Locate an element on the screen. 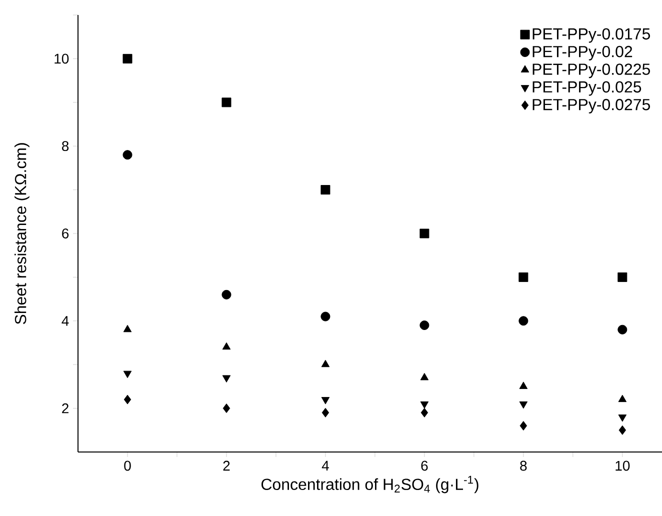 The height and width of the screenshot is (516, 662). y-tick-label: 10 is located at coordinates (61, 59).